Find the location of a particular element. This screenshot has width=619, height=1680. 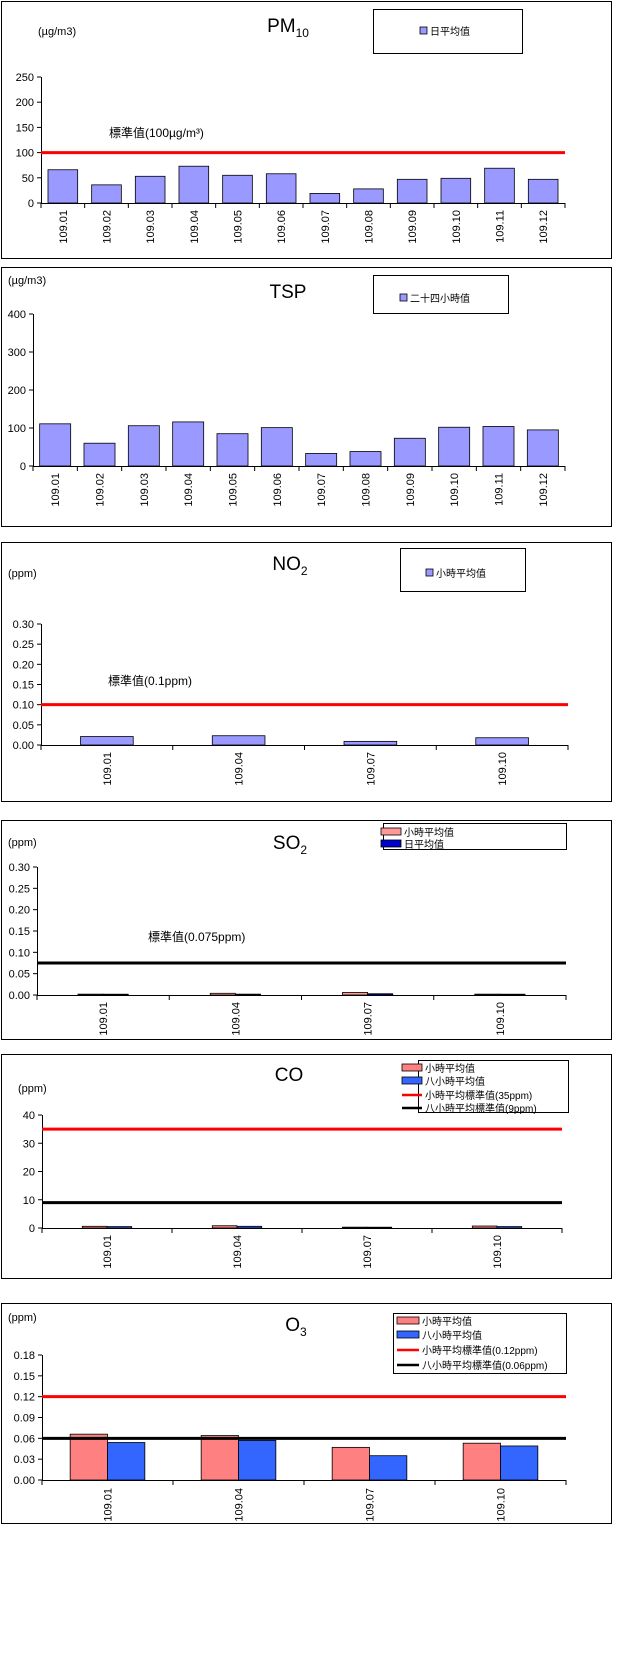

y-tick-label: 20 is located at coordinates (29, 1173).